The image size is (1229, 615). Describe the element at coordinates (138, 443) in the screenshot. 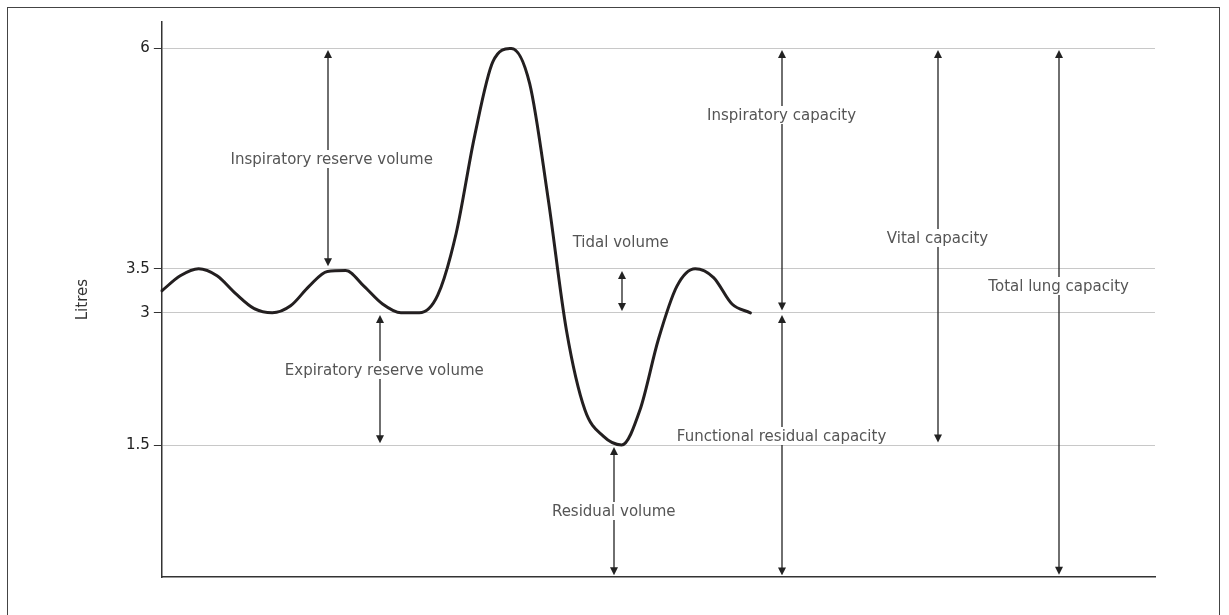

I see `y-tick-label: 1.5` at that location.